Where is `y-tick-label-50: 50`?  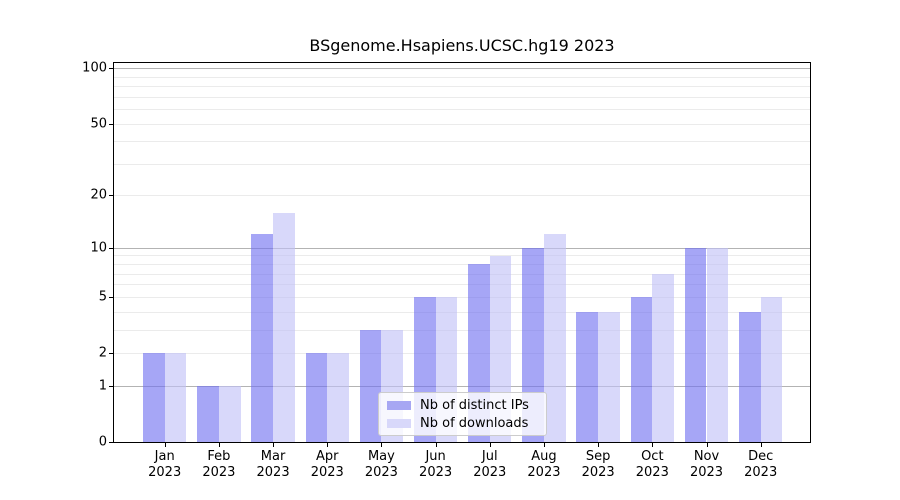
y-tick-label-50: 50 is located at coordinates (98, 124).